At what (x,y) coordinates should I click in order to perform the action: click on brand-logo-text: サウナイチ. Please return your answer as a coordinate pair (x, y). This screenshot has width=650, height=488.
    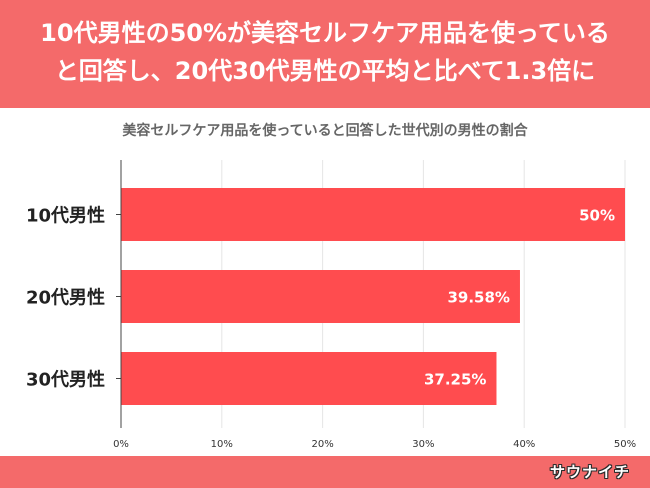
    Looking at the image, I should click on (589, 472).